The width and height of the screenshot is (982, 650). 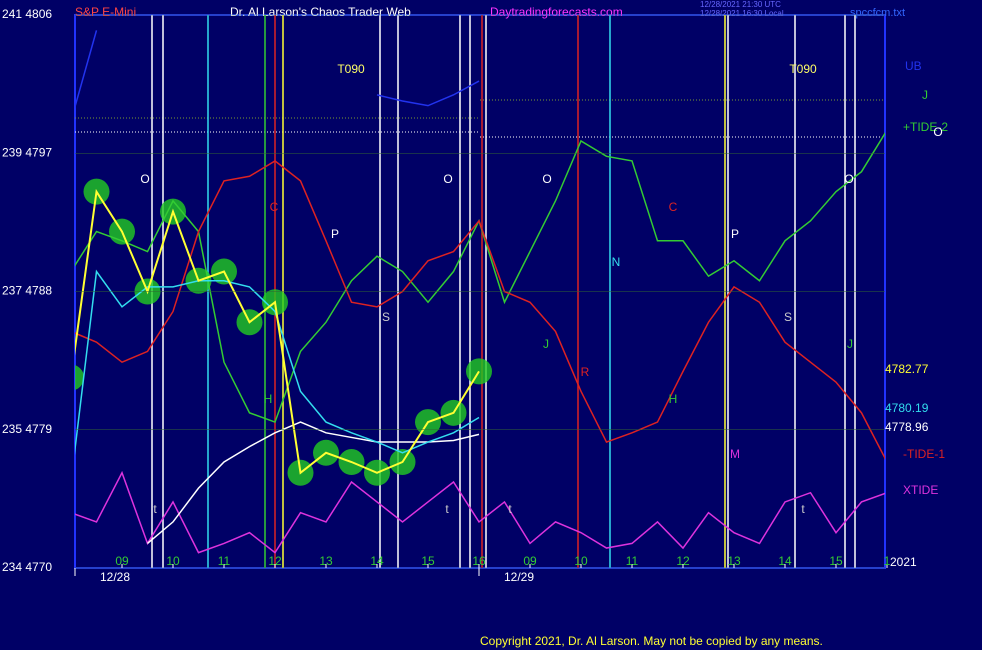 I want to click on site-url: Daytradingforecasts.com, so click(x=556, y=12).